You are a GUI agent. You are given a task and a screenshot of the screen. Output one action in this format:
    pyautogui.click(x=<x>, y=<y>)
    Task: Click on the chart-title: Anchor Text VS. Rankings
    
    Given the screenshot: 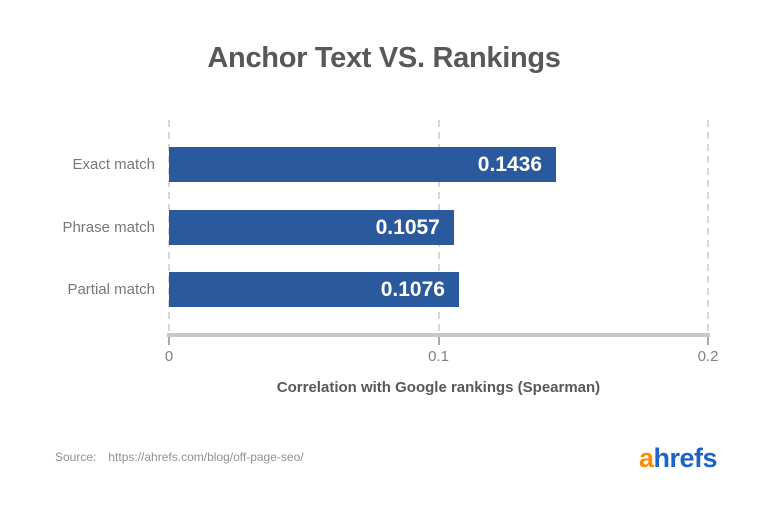 What is the action you would take?
    pyautogui.click(x=384, y=58)
    